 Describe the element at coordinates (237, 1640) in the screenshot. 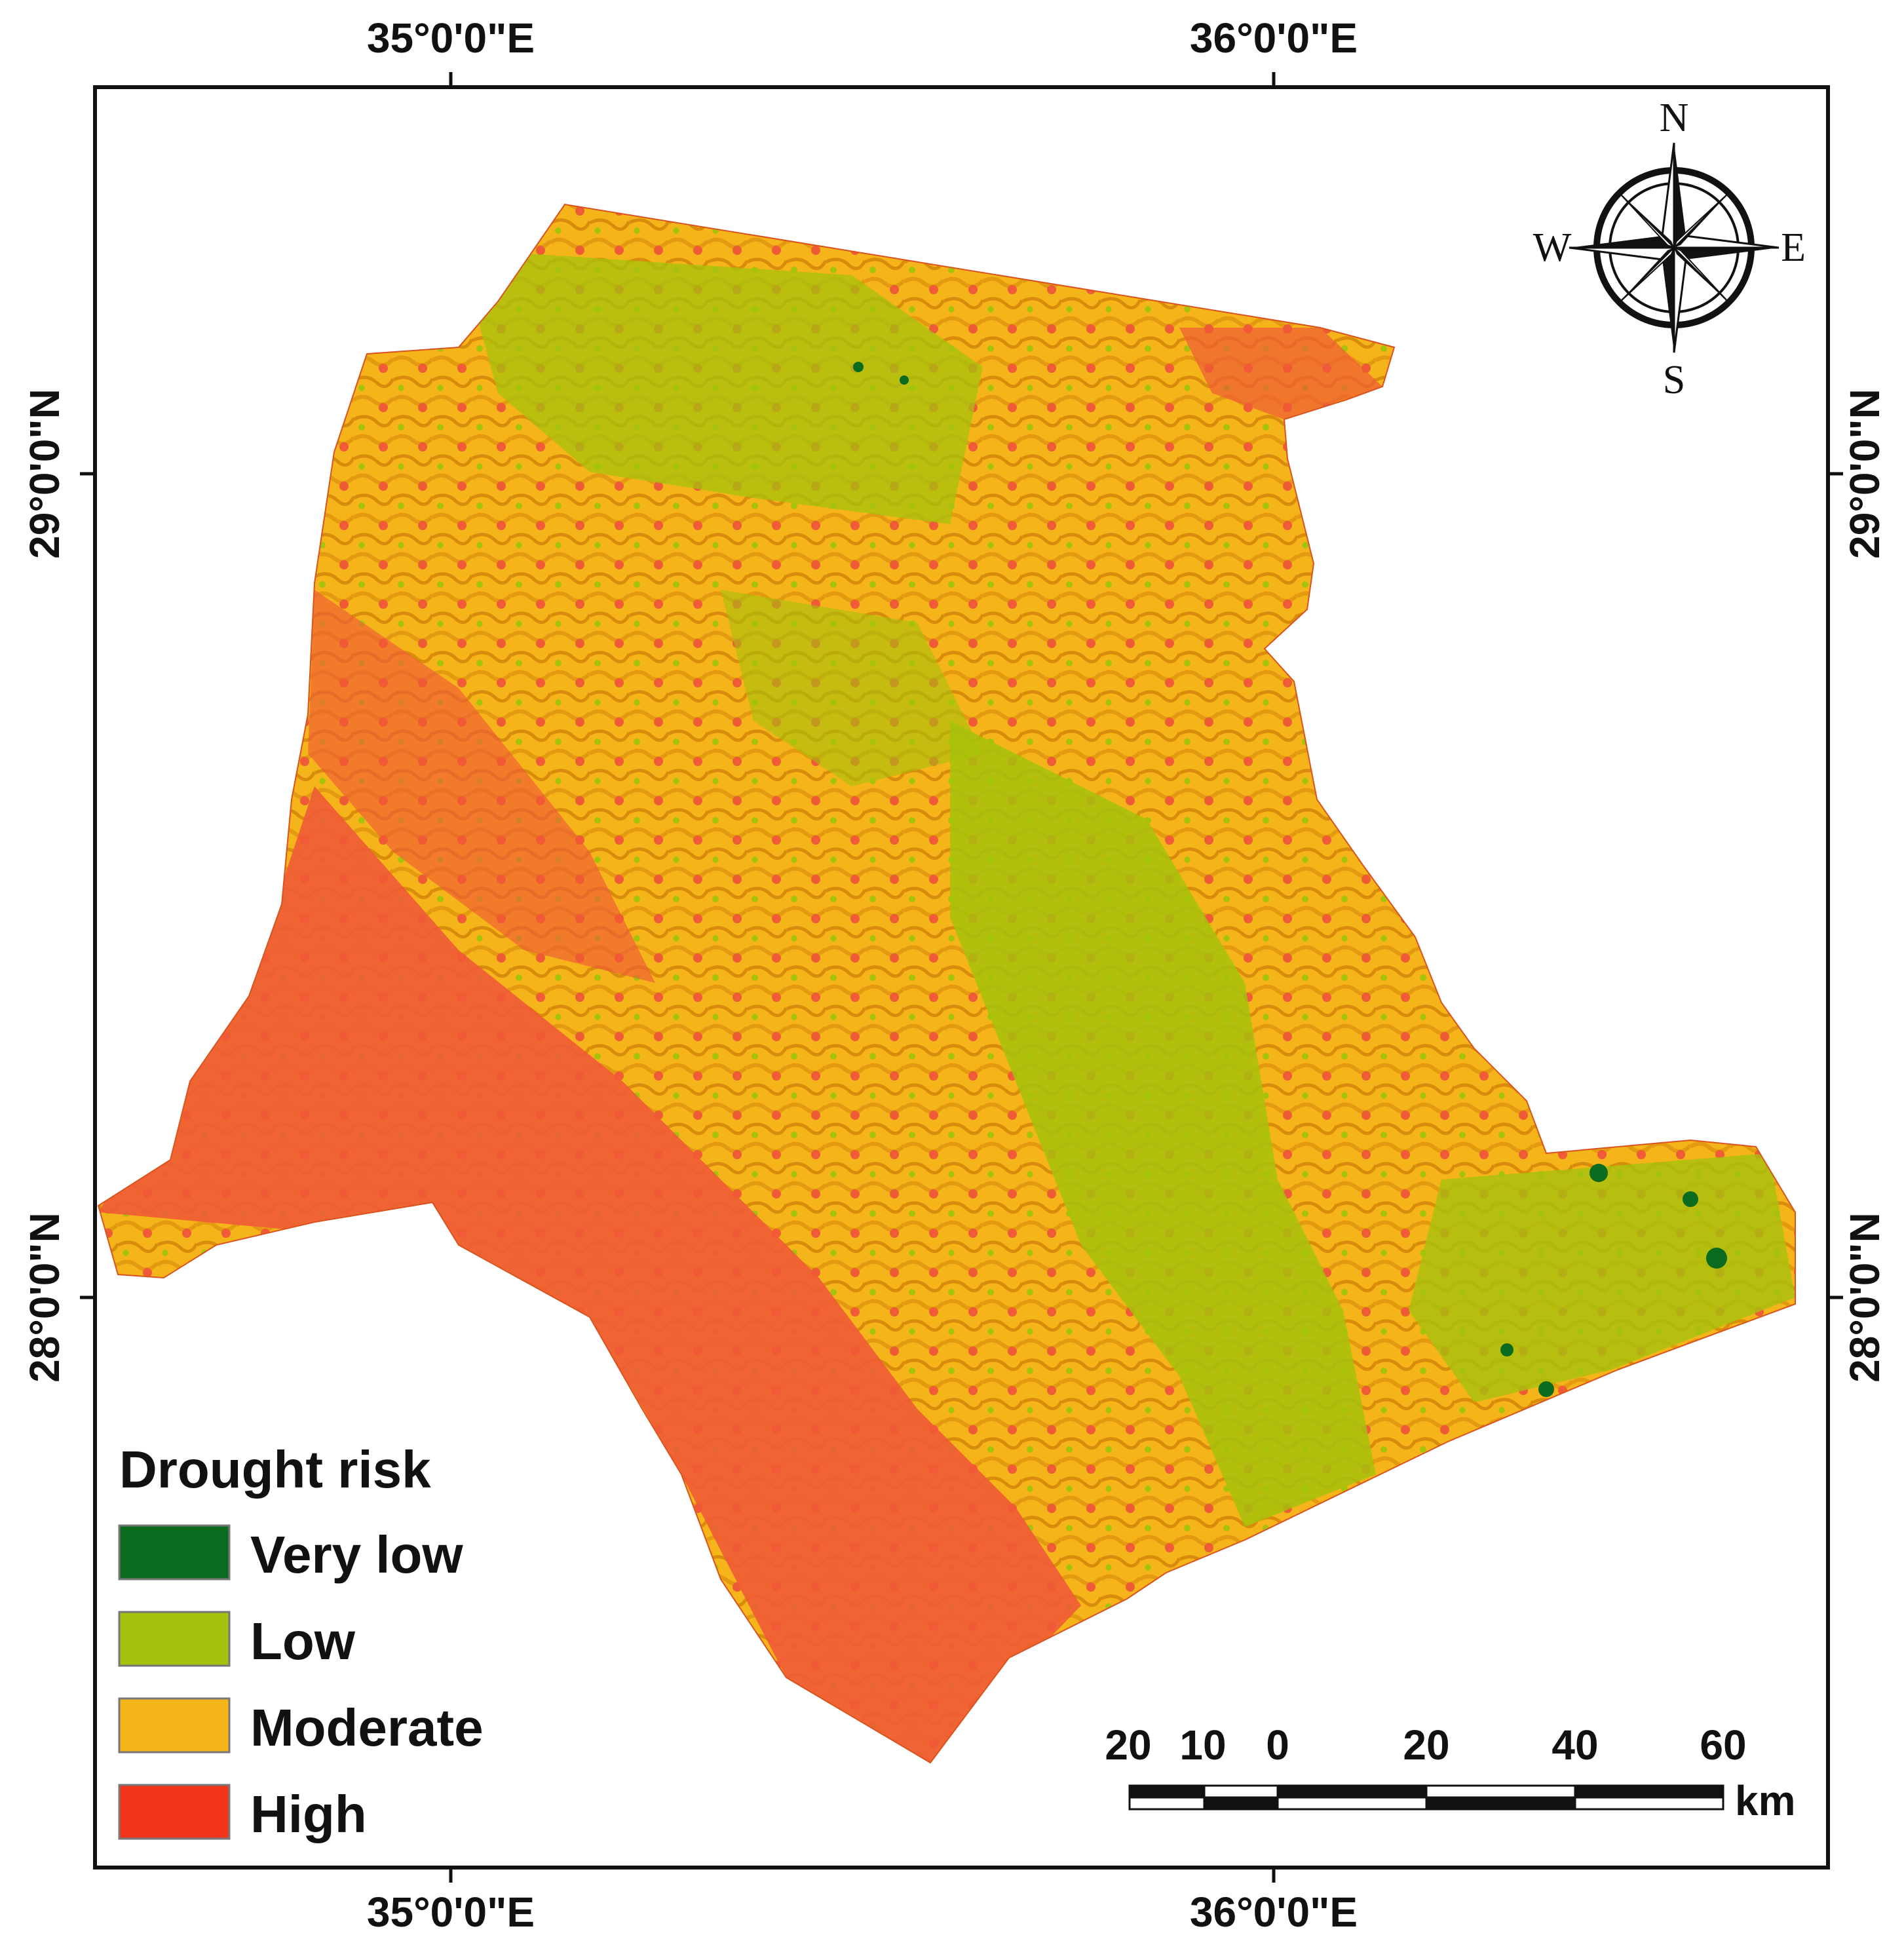

I see `legend-item-low: Low` at that location.